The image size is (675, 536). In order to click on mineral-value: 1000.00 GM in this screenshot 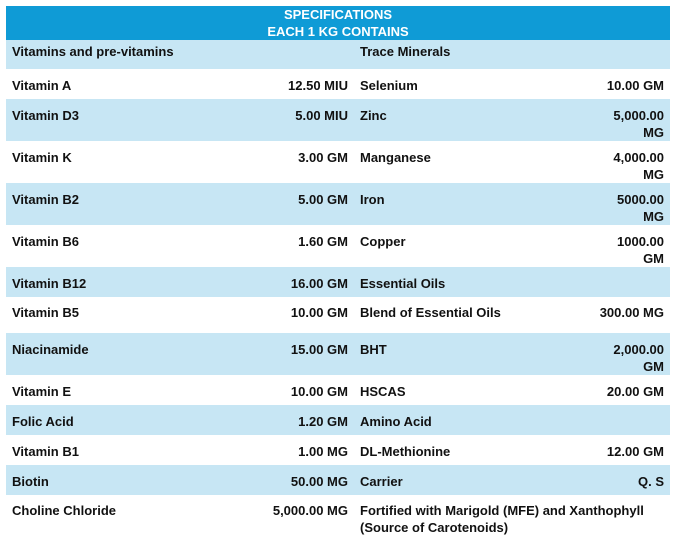, I will do `click(630, 246)`.